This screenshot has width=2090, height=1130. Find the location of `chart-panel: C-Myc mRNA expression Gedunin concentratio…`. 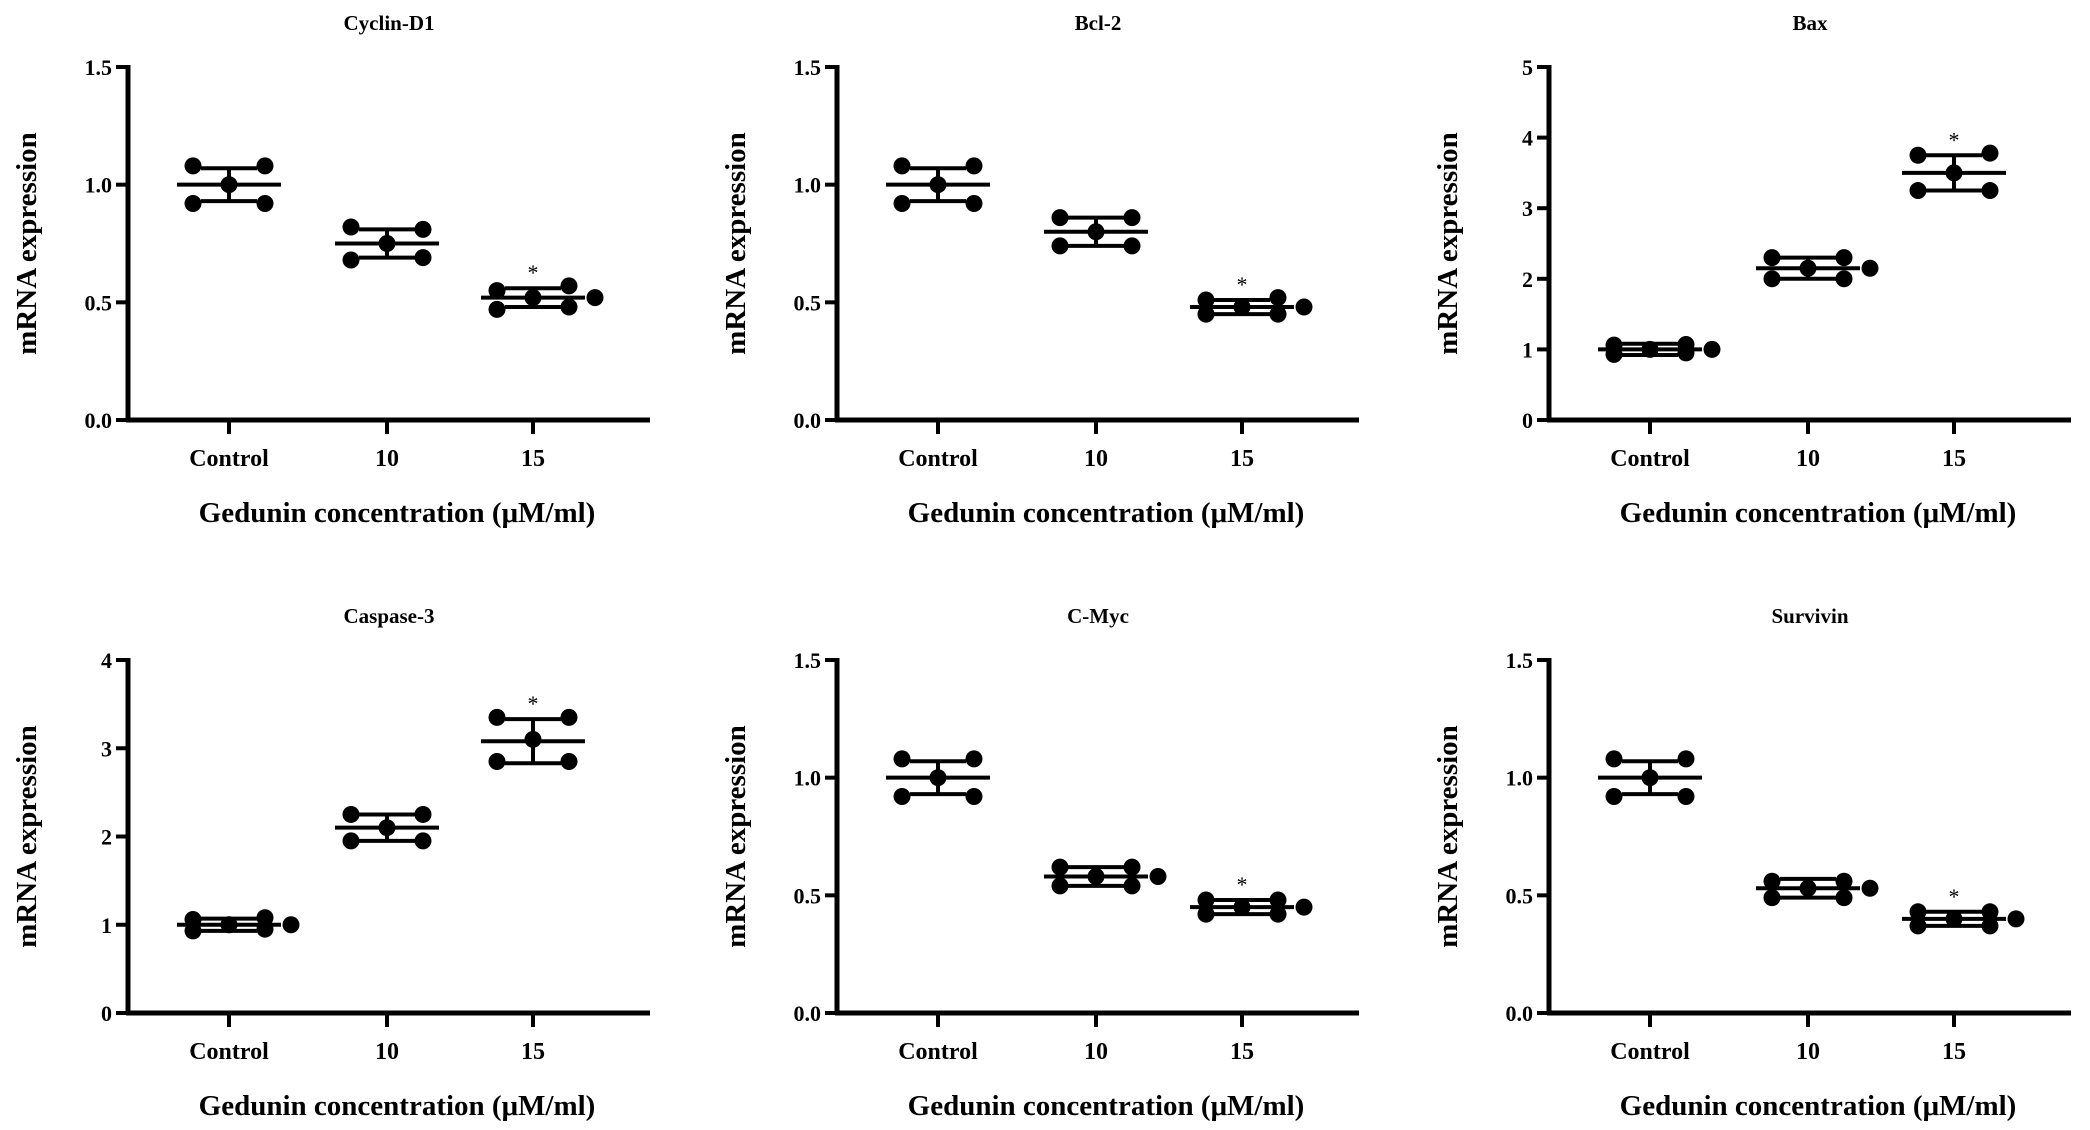

chart-panel: C-Myc mRNA expression Gedunin concentratio… is located at coordinates (1039, 863).